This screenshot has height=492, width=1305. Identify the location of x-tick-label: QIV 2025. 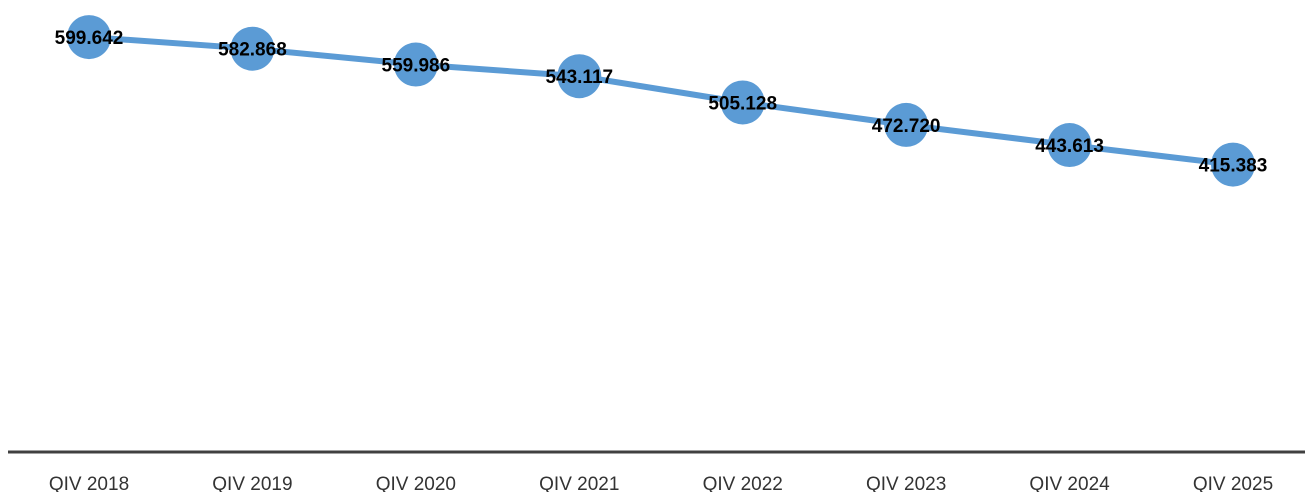
(1233, 483).